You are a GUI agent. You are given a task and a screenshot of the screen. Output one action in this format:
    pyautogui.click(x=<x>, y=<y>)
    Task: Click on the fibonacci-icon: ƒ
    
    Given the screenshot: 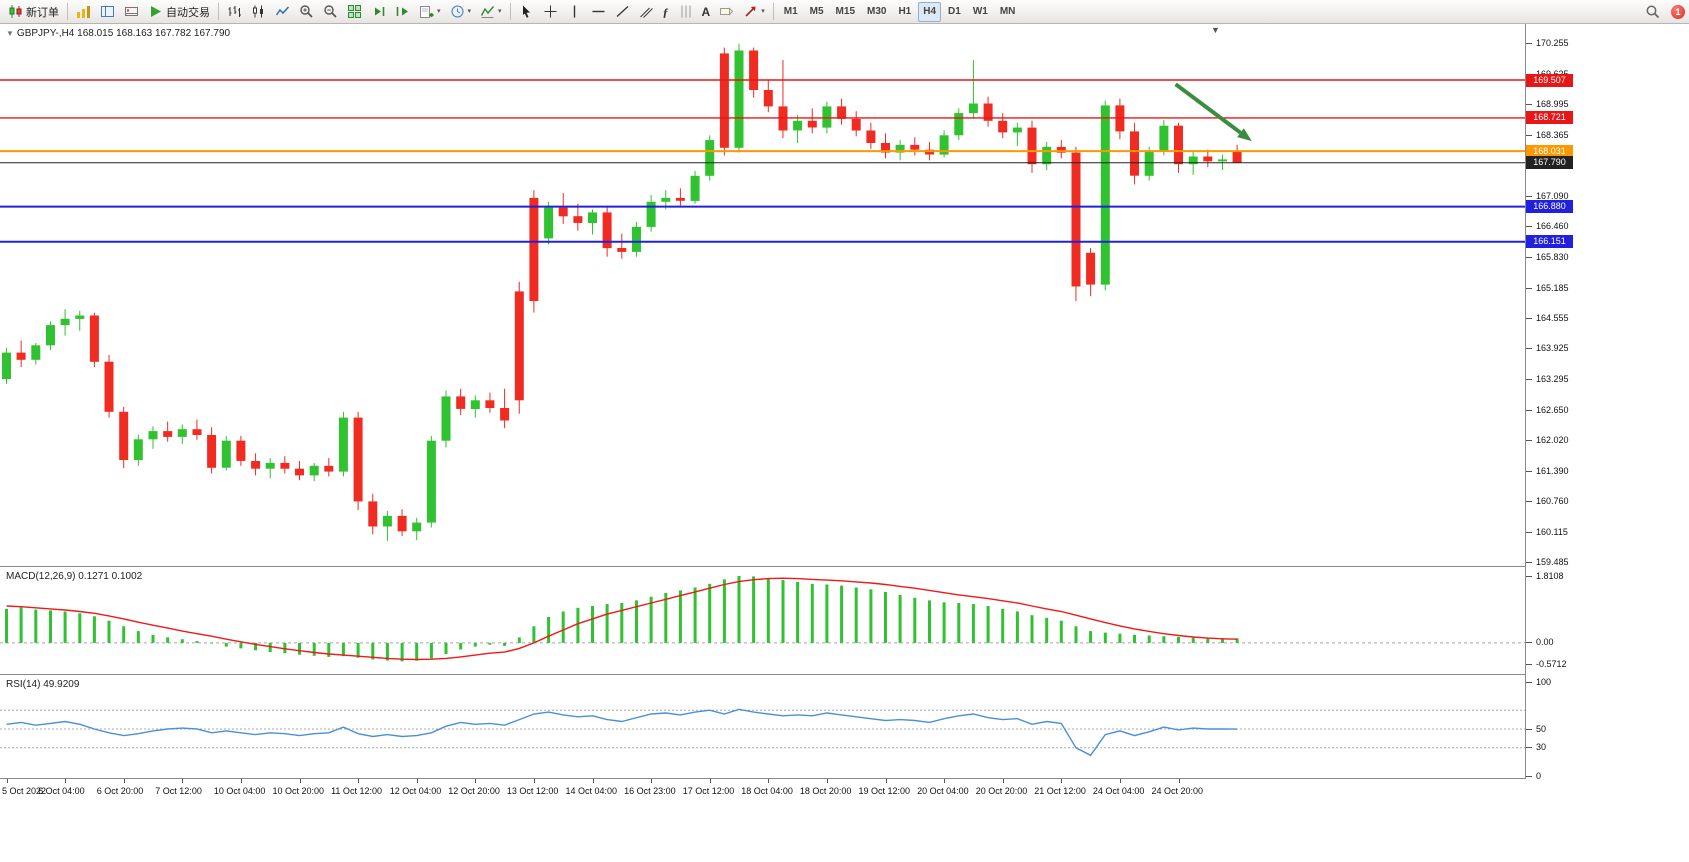 What is the action you would take?
    pyautogui.click(x=665, y=11)
    